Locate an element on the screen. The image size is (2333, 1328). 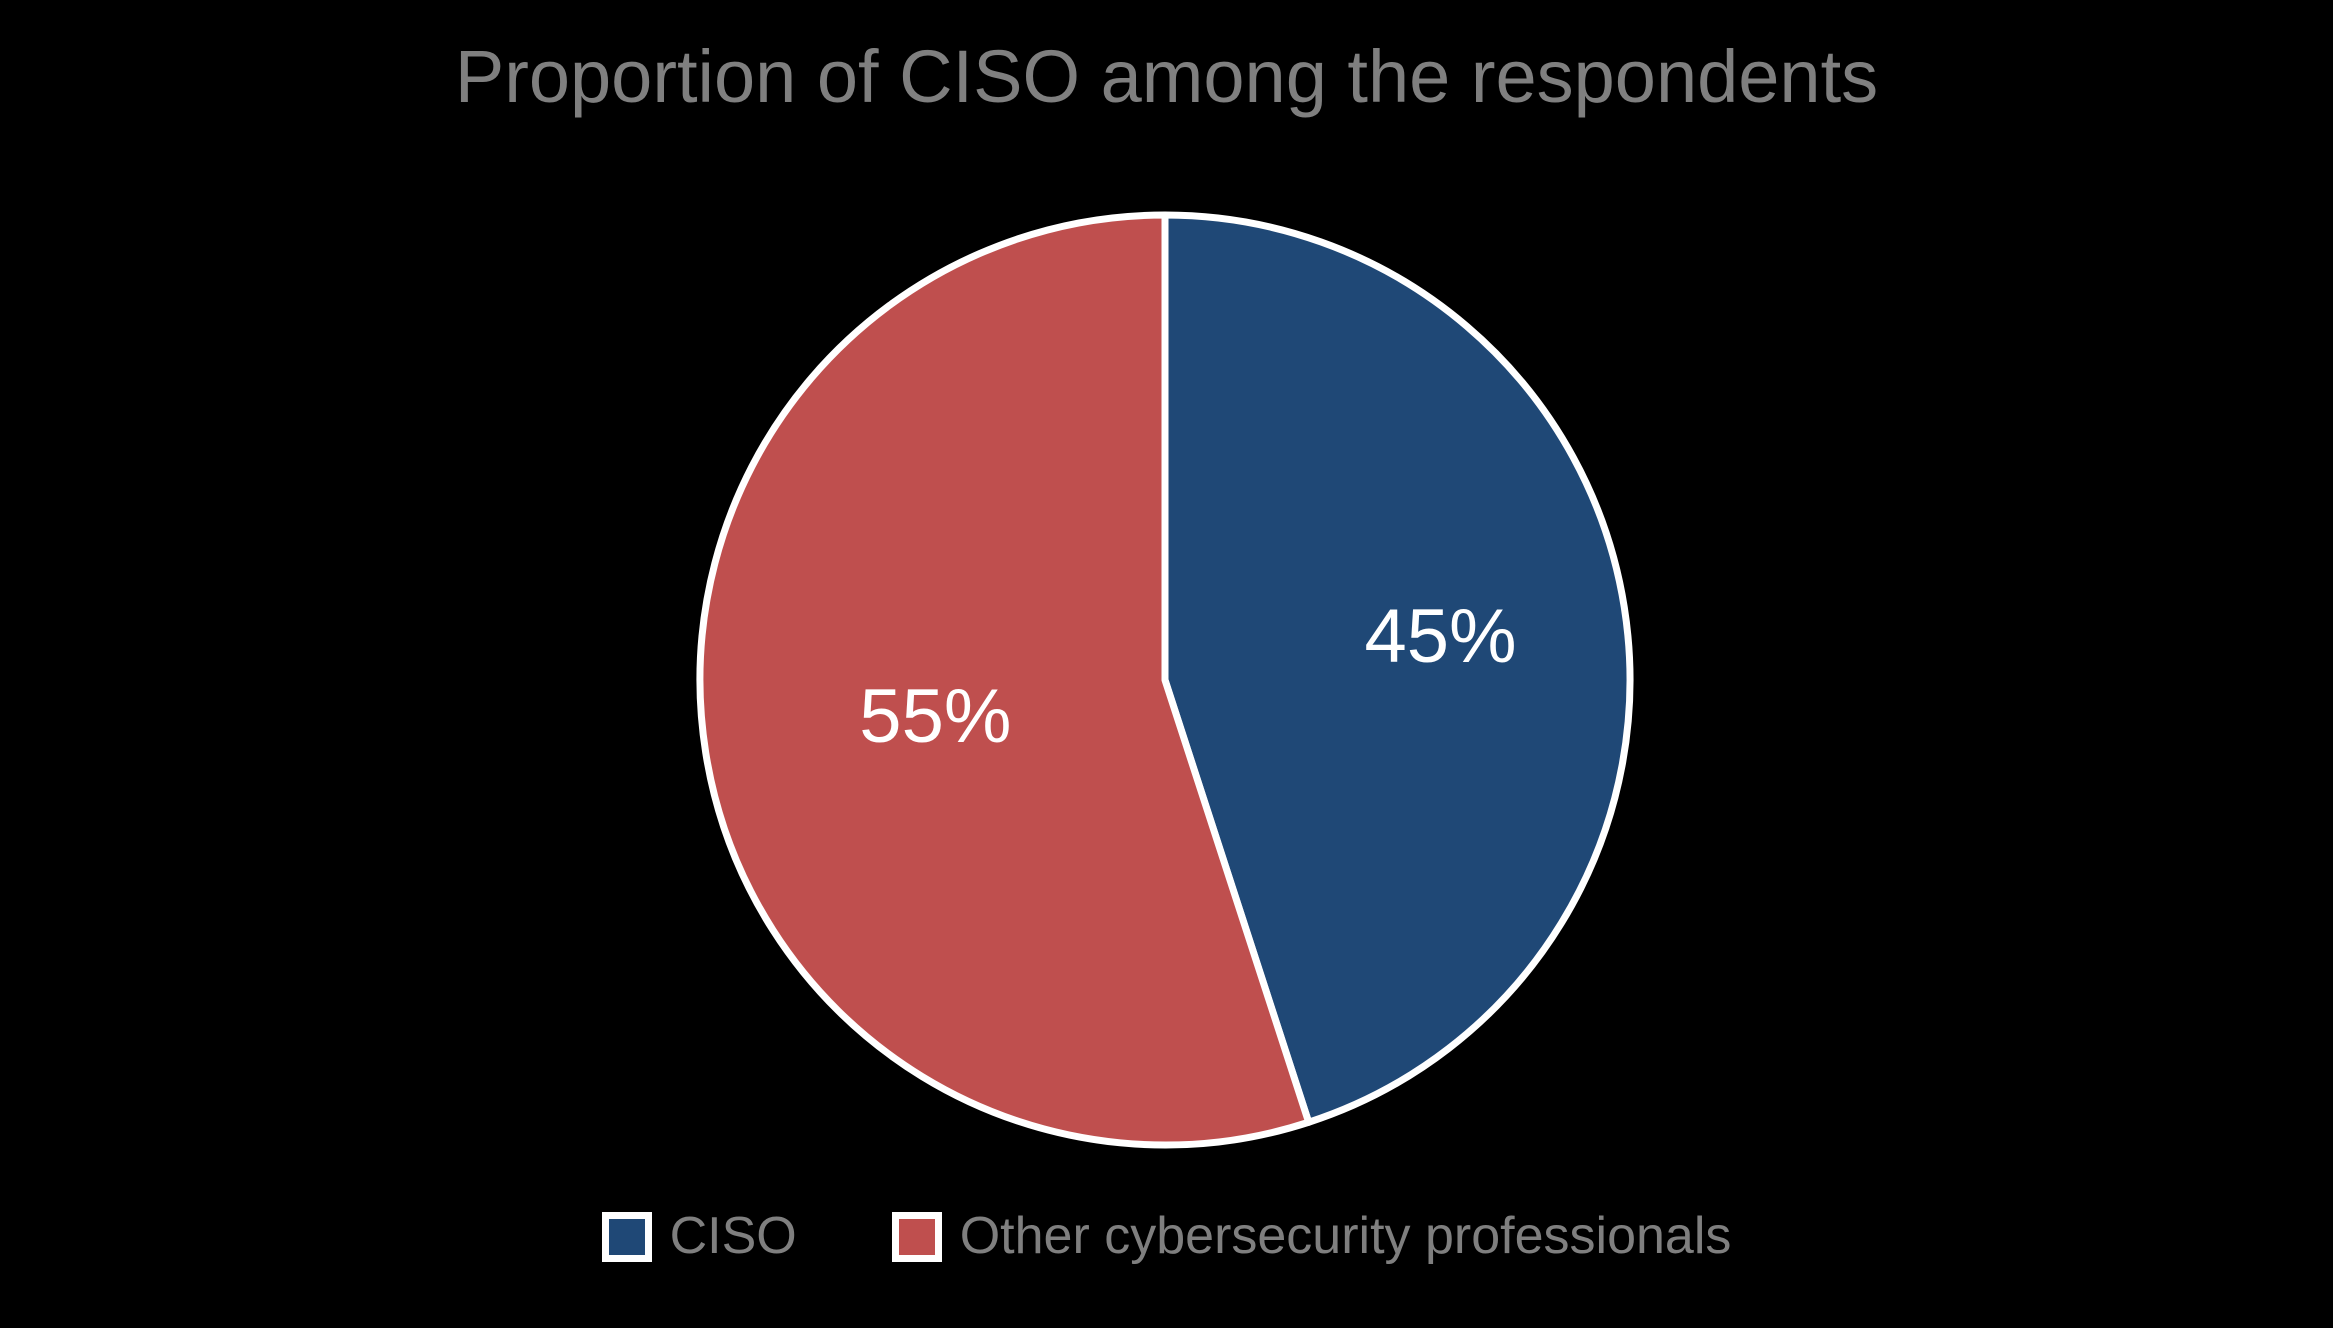
chart-legend: CISO Other cybersecurity professionals is located at coordinates (1166, 1236).